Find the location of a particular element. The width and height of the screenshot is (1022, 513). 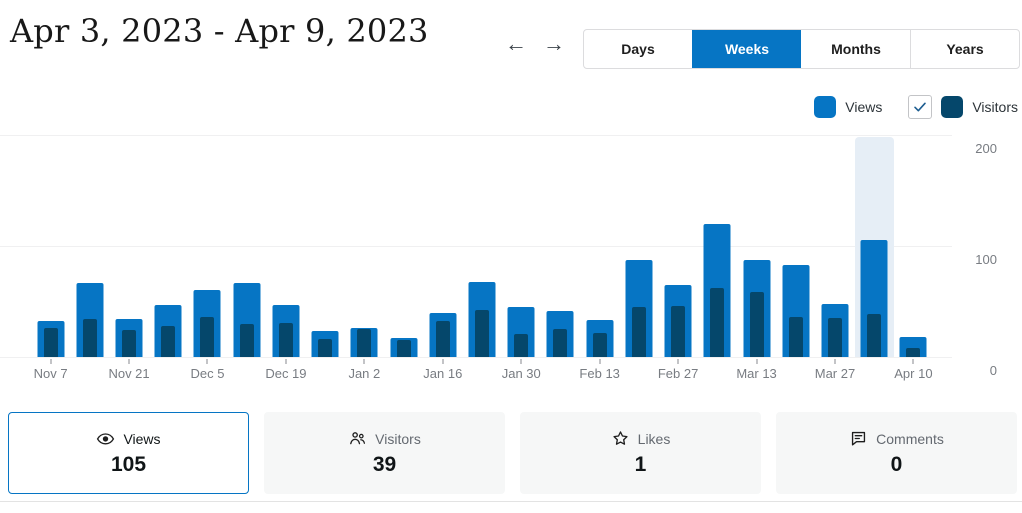

card-label: Views is located at coordinates (142, 438).